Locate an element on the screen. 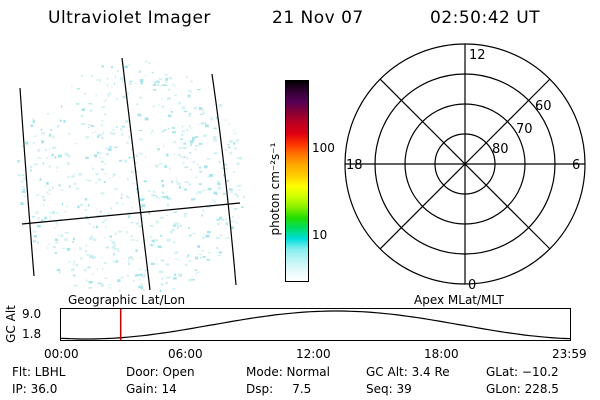  altitude-timeline is located at coordinates (316, 325).